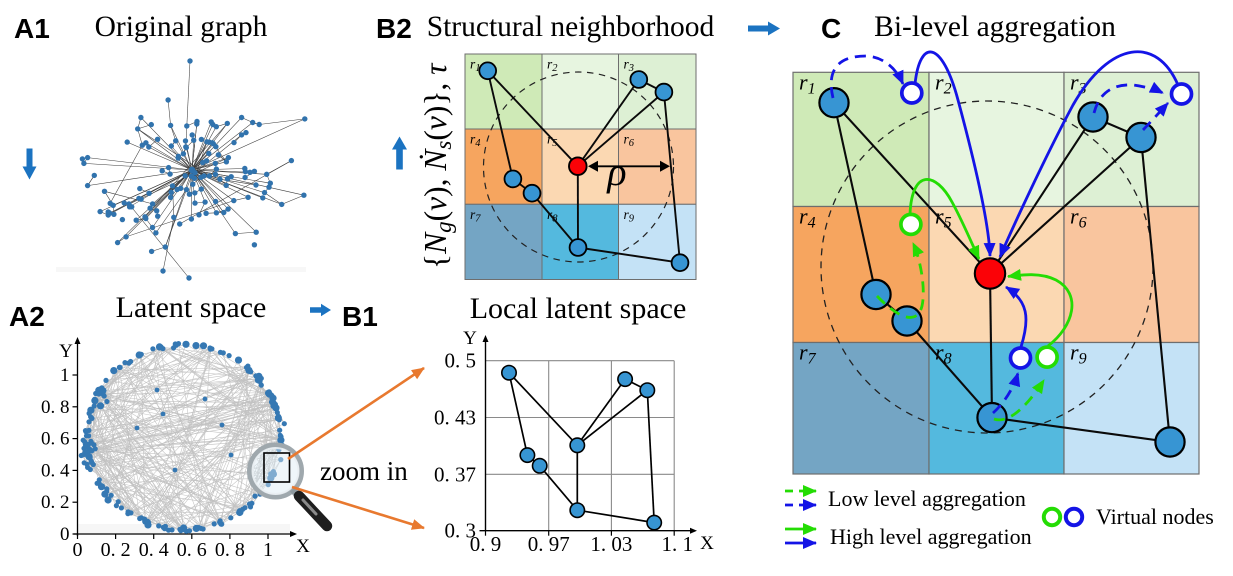 The image size is (1233, 576). Describe the element at coordinates (27, 316) in the screenshot. I see `svg-text: A2` at that location.